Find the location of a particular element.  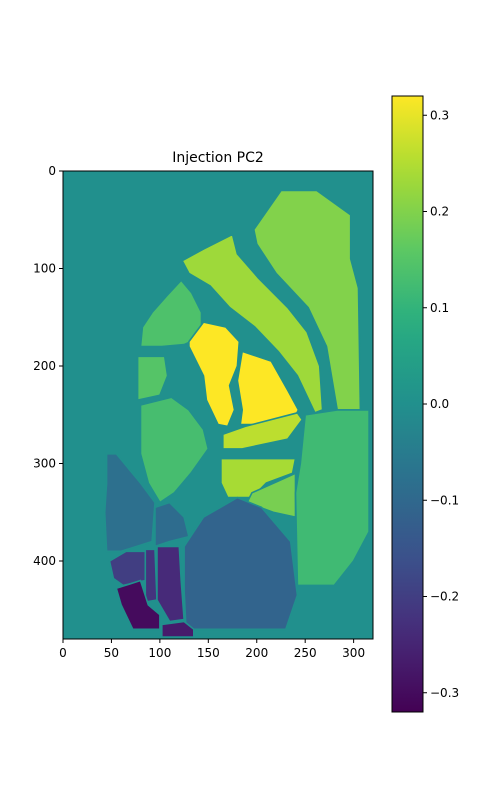

x-tick-label: 50 is located at coordinates (111, 653).